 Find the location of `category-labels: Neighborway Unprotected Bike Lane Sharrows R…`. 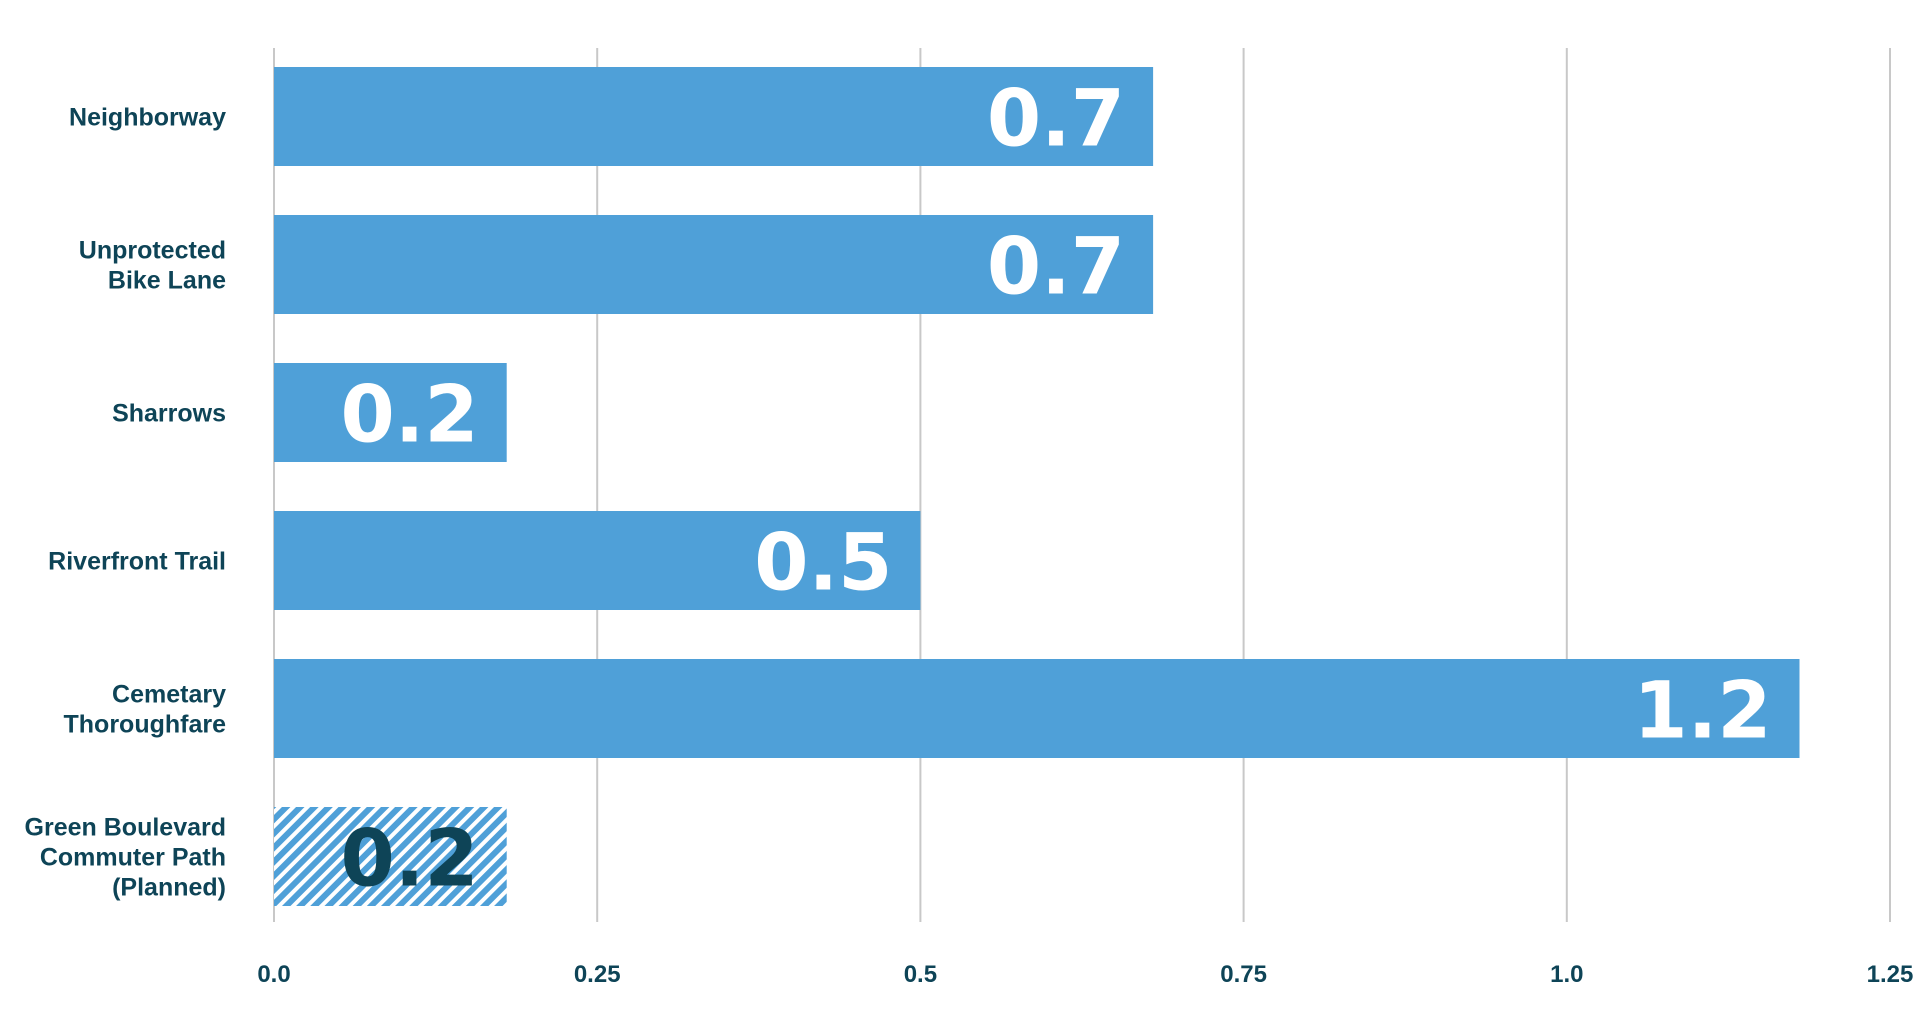

category-labels: Neighborway Unprotected Bike Lane Sharrows R… is located at coordinates (126, 503).